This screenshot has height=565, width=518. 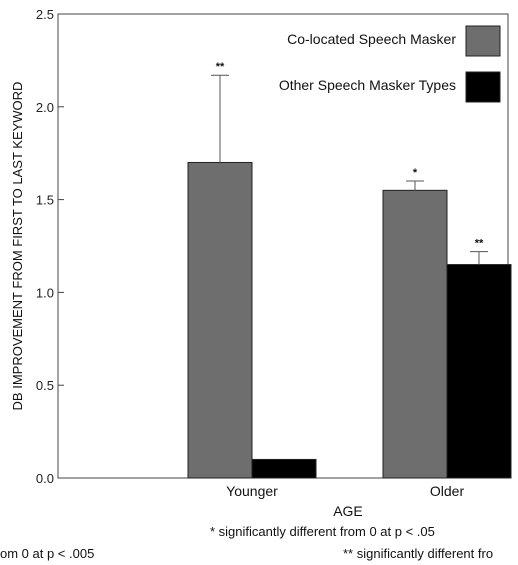 What do you see at coordinates (45, 478) in the screenshot?
I see `y-tick-label: 0.0` at bounding box center [45, 478].